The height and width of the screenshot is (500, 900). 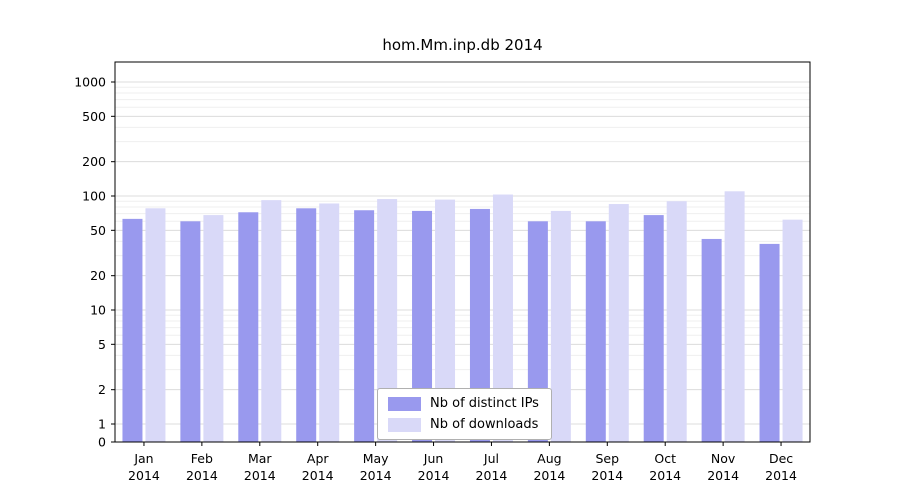 I want to click on x-tick-label: Feb 2014, so click(x=202, y=467).